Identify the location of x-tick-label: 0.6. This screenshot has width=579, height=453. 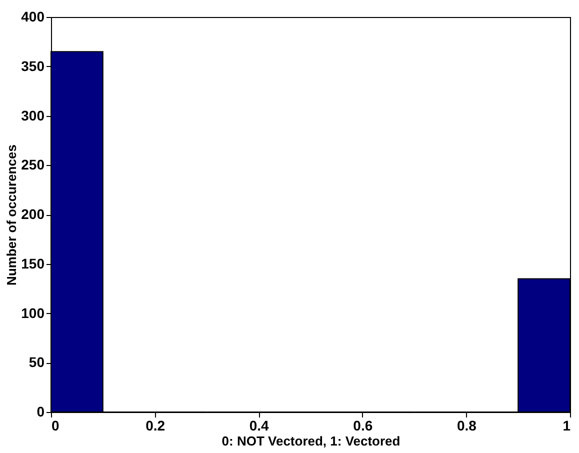
(363, 426).